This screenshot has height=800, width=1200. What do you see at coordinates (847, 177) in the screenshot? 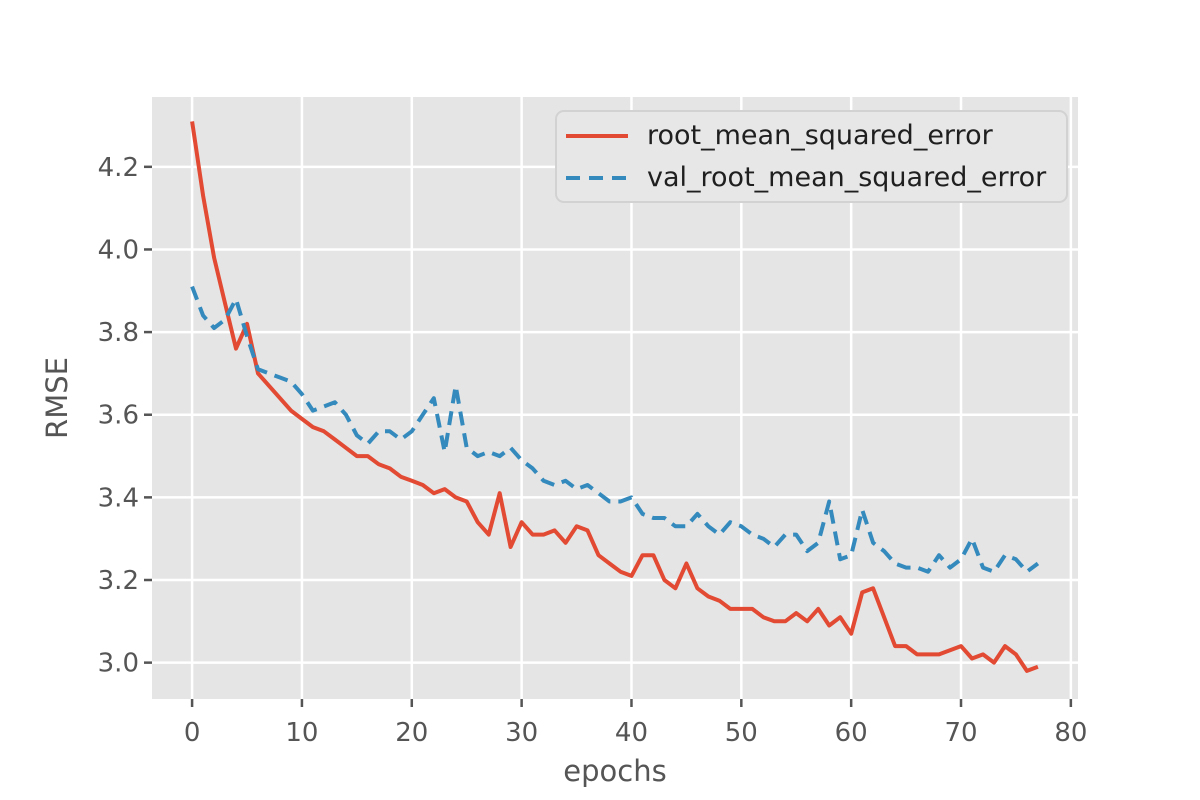
I see `legend-label-val: val_root_mean_squared_error` at bounding box center [847, 177].